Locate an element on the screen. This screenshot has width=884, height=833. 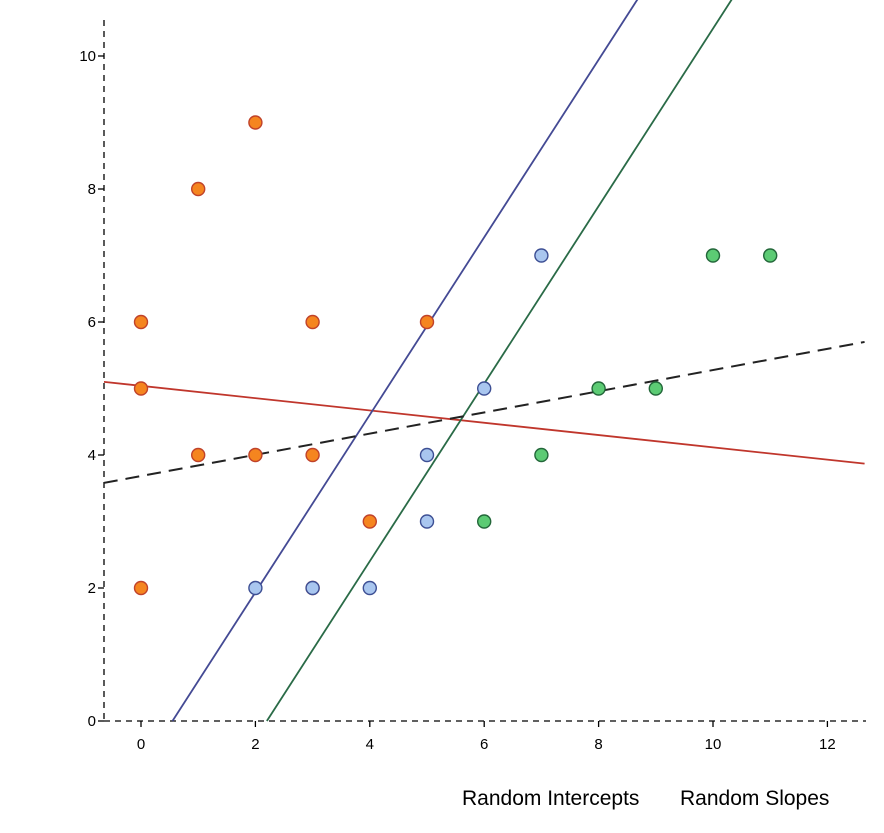
x-tick-label: 2 is located at coordinates (255, 744).